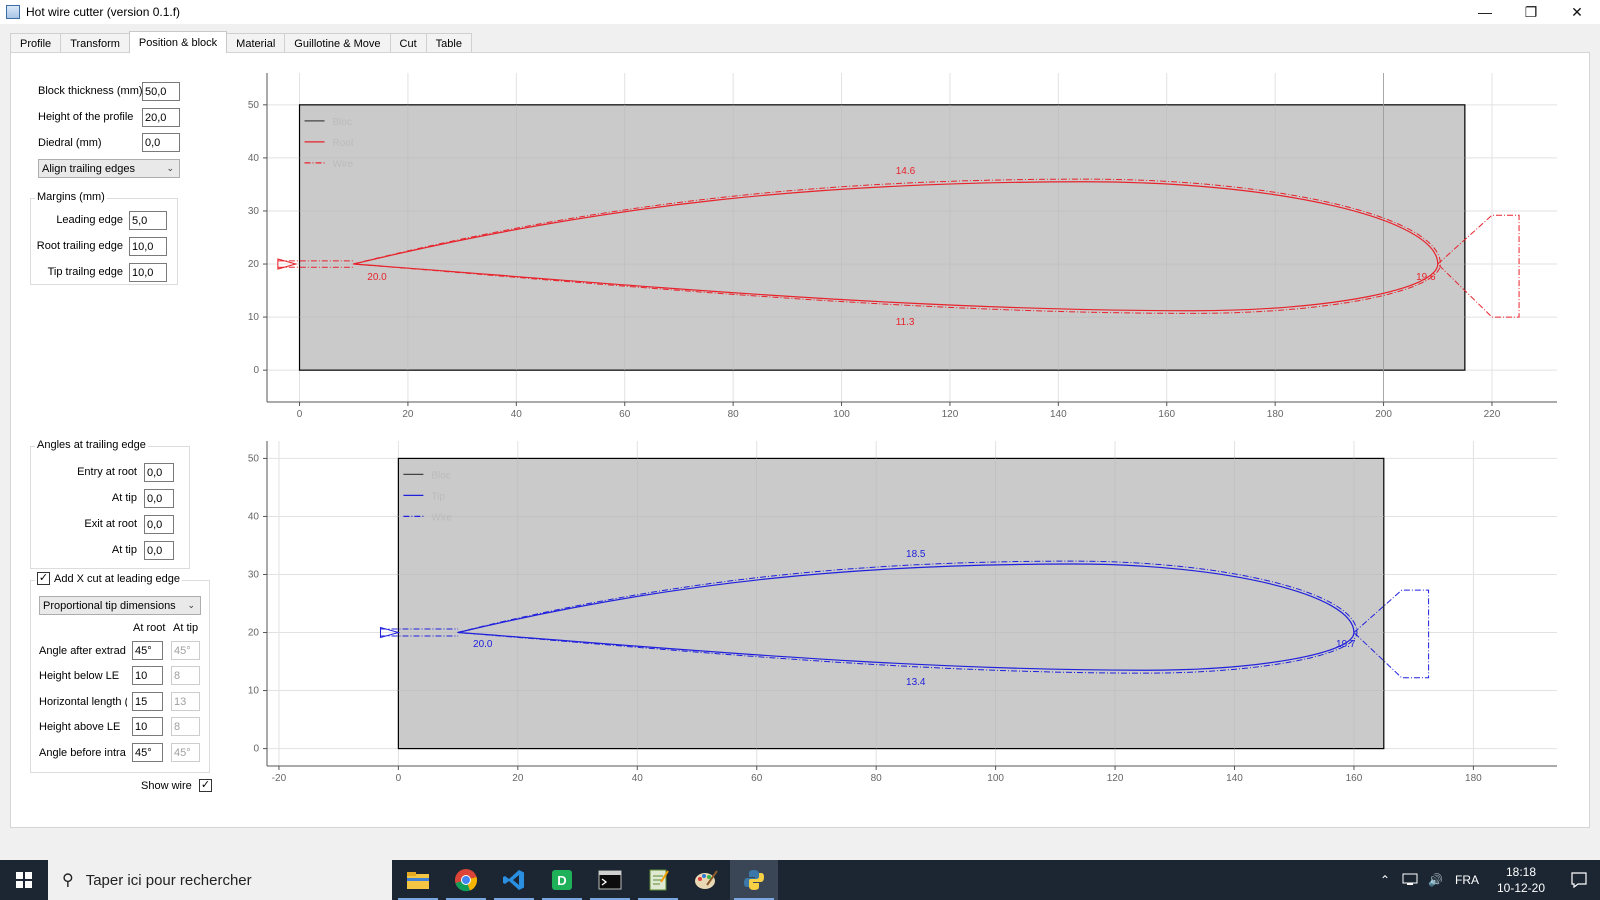  Describe the element at coordinates (159, 550) in the screenshot. I see `exit-tip-input` at that location.